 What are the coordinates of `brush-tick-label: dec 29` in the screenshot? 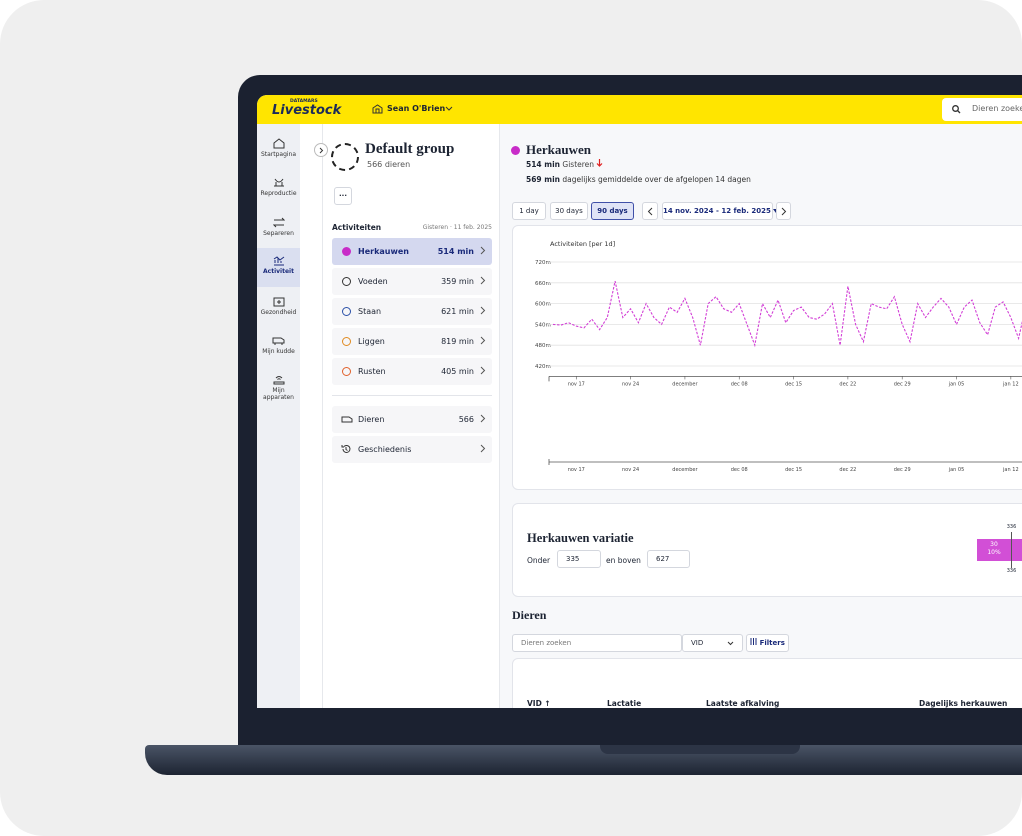 It's located at (902, 470).